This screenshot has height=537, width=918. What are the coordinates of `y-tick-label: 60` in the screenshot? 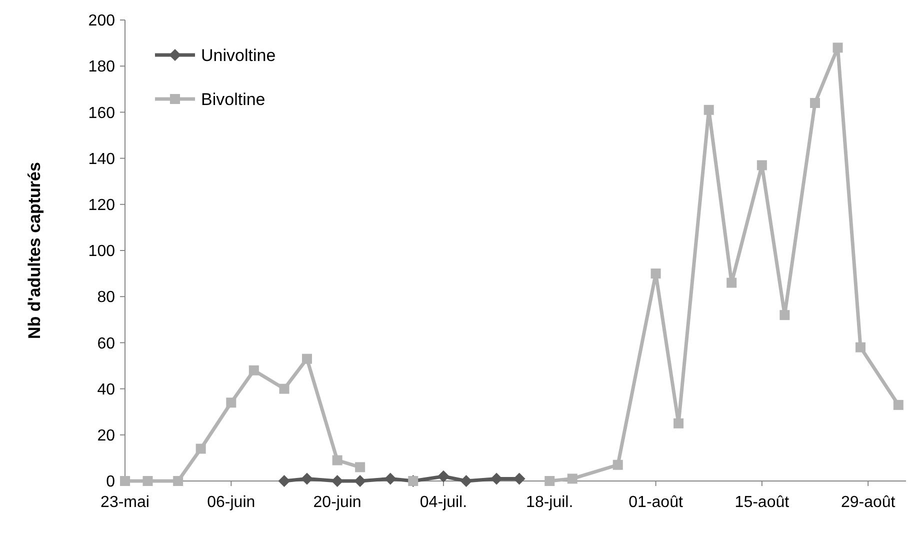 It's located at (106, 343).